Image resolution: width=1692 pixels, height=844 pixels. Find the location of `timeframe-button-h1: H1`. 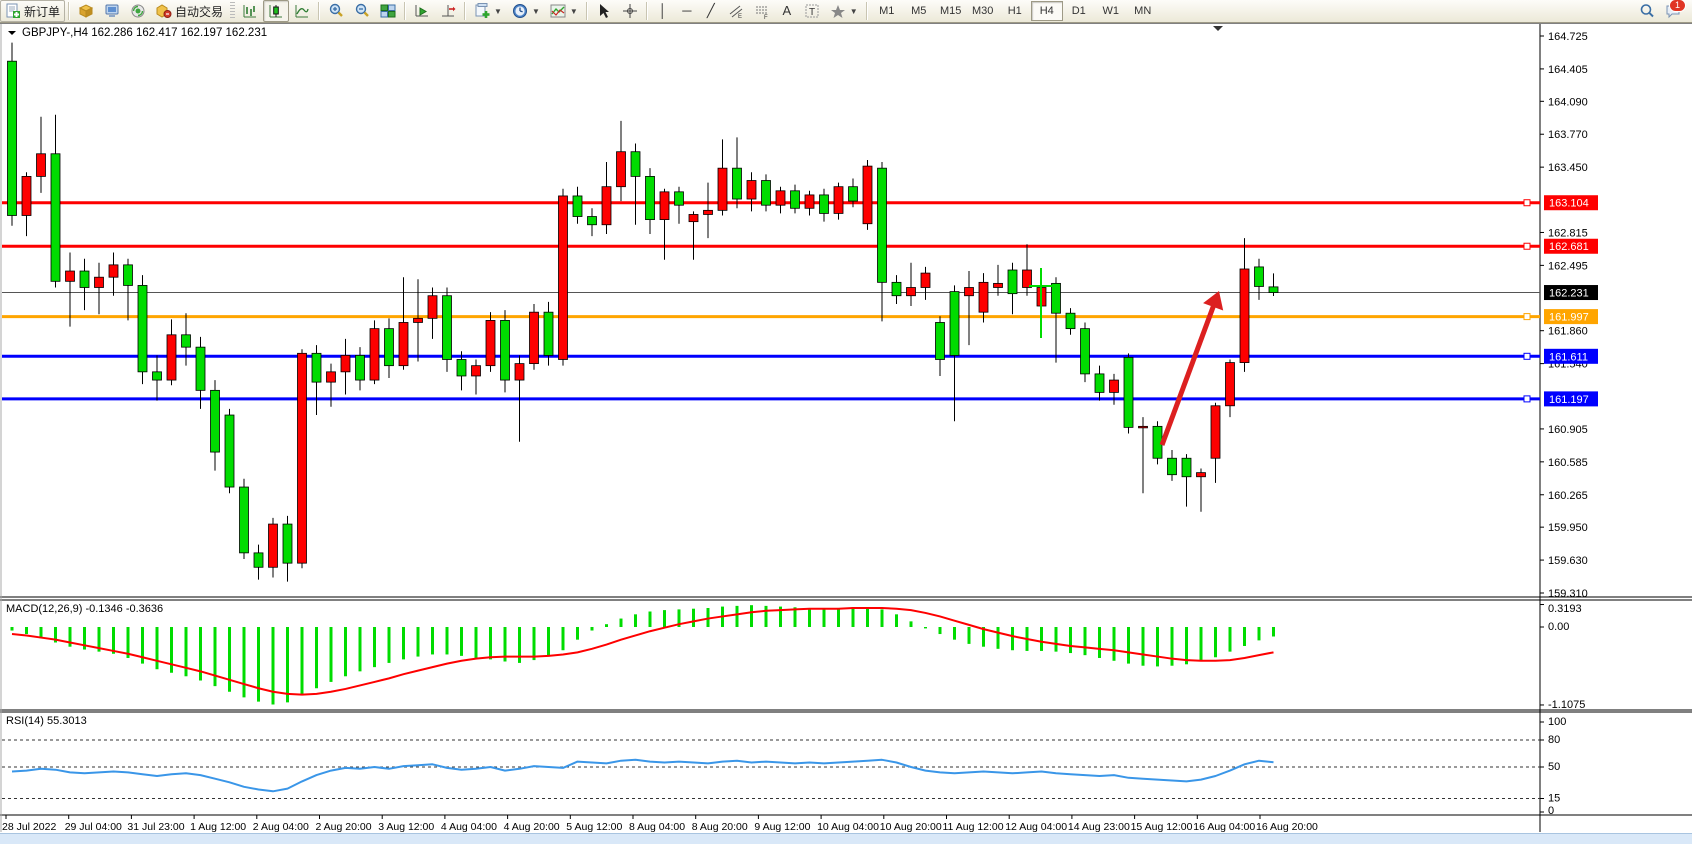

timeframe-button-h1: H1 is located at coordinates (1014, 11).